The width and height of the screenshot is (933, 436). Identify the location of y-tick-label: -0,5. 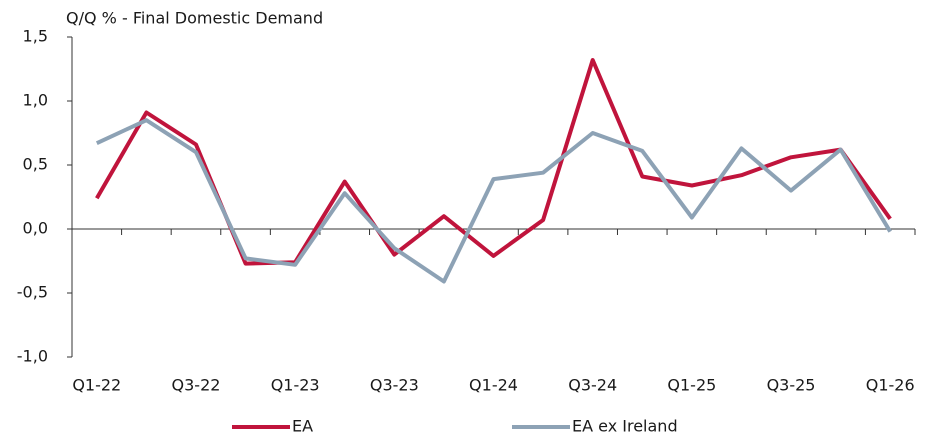
(32, 292).